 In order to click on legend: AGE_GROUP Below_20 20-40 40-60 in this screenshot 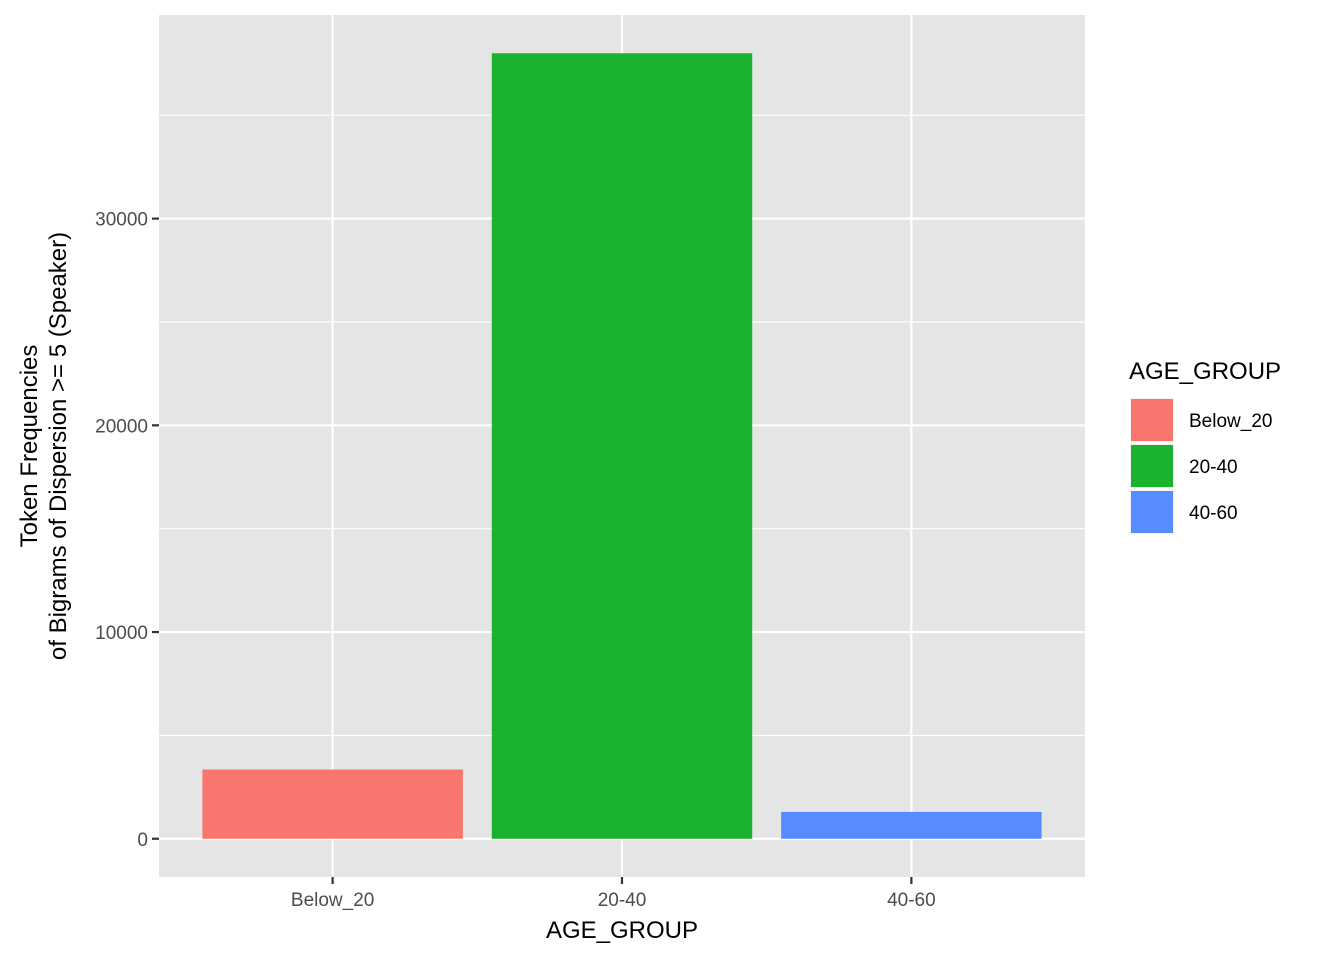, I will do `click(1205, 446)`.